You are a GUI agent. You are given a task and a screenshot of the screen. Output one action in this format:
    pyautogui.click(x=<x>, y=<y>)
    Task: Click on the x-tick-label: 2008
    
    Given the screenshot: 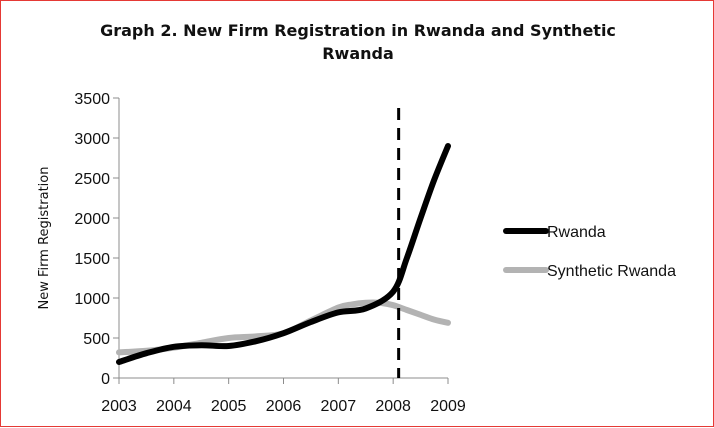 What is the action you would take?
    pyautogui.click(x=393, y=406)
    